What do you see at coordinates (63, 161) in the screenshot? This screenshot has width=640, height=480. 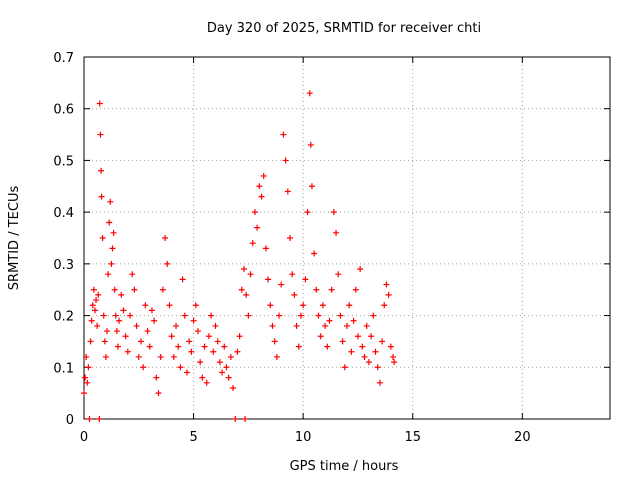 I see `y-tick-label: 0.5` at bounding box center [63, 161].